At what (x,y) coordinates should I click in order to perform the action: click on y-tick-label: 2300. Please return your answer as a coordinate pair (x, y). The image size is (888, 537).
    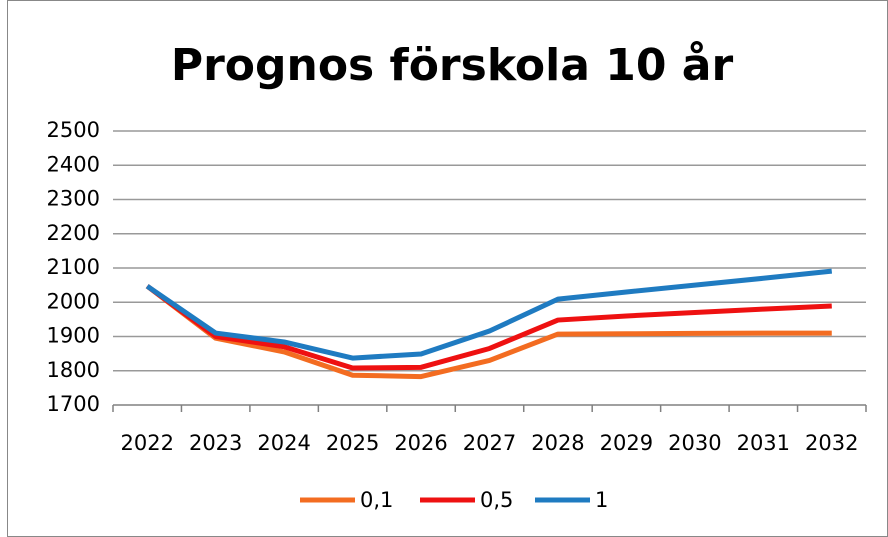
    Looking at the image, I should click on (73, 199).